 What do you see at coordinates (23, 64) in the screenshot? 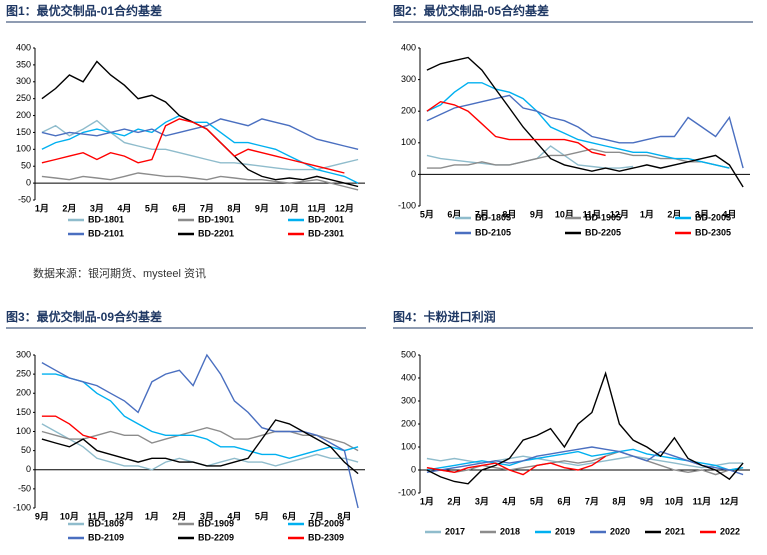
I see `y-tick-label: 350` at bounding box center [23, 64].